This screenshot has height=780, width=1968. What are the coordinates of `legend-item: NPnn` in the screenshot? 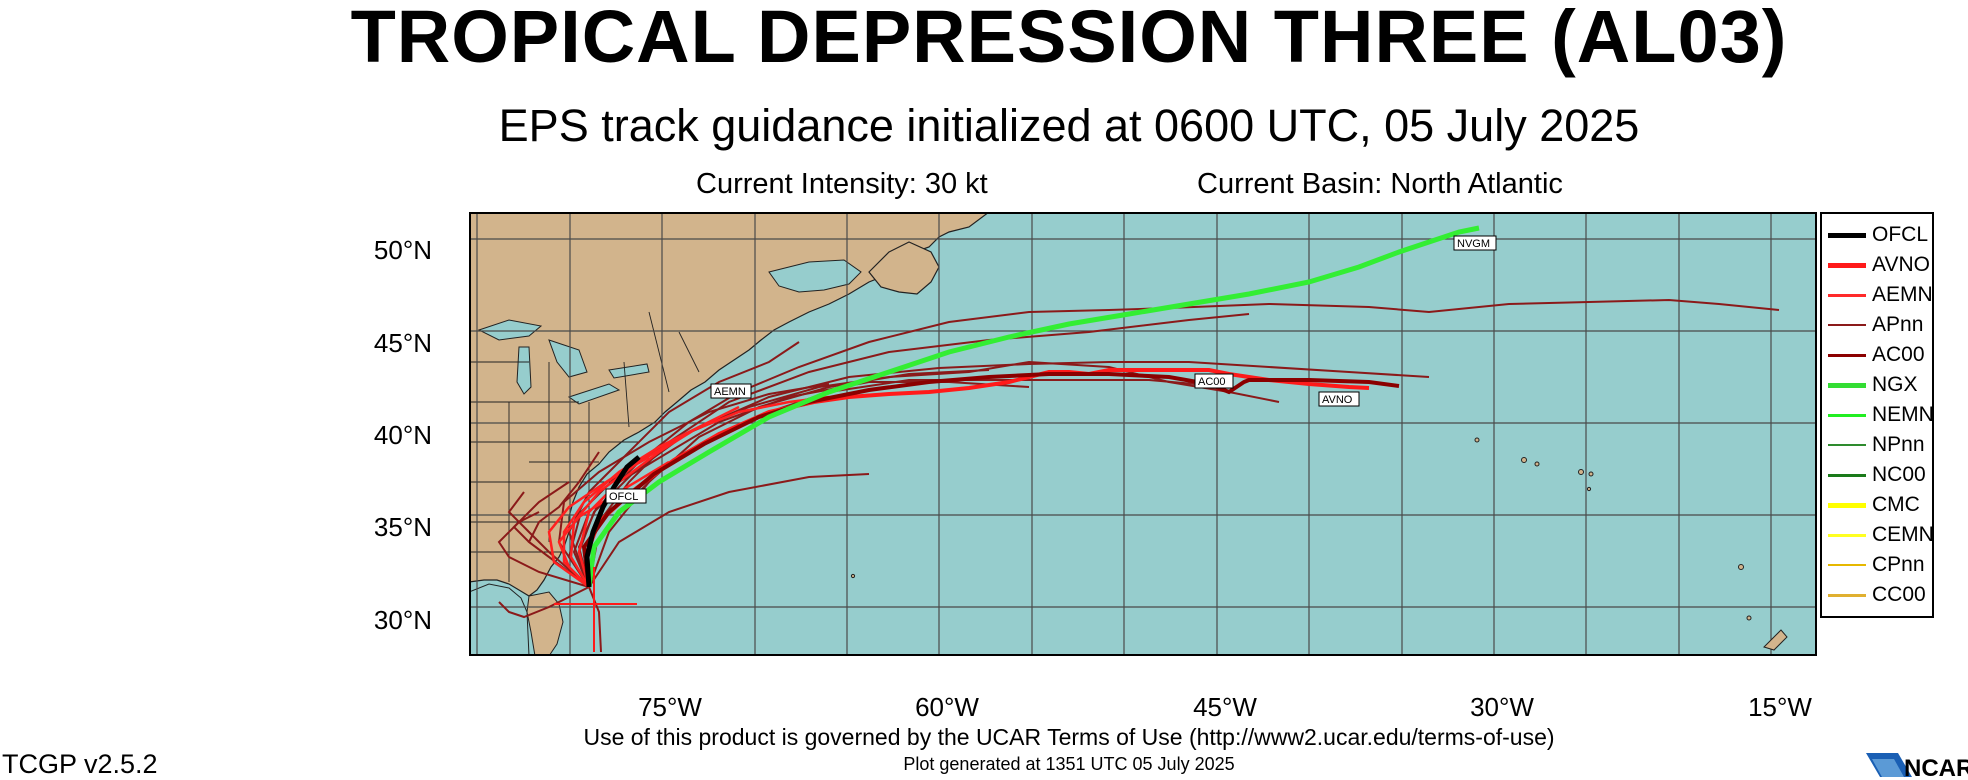 It's located at (1876, 445).